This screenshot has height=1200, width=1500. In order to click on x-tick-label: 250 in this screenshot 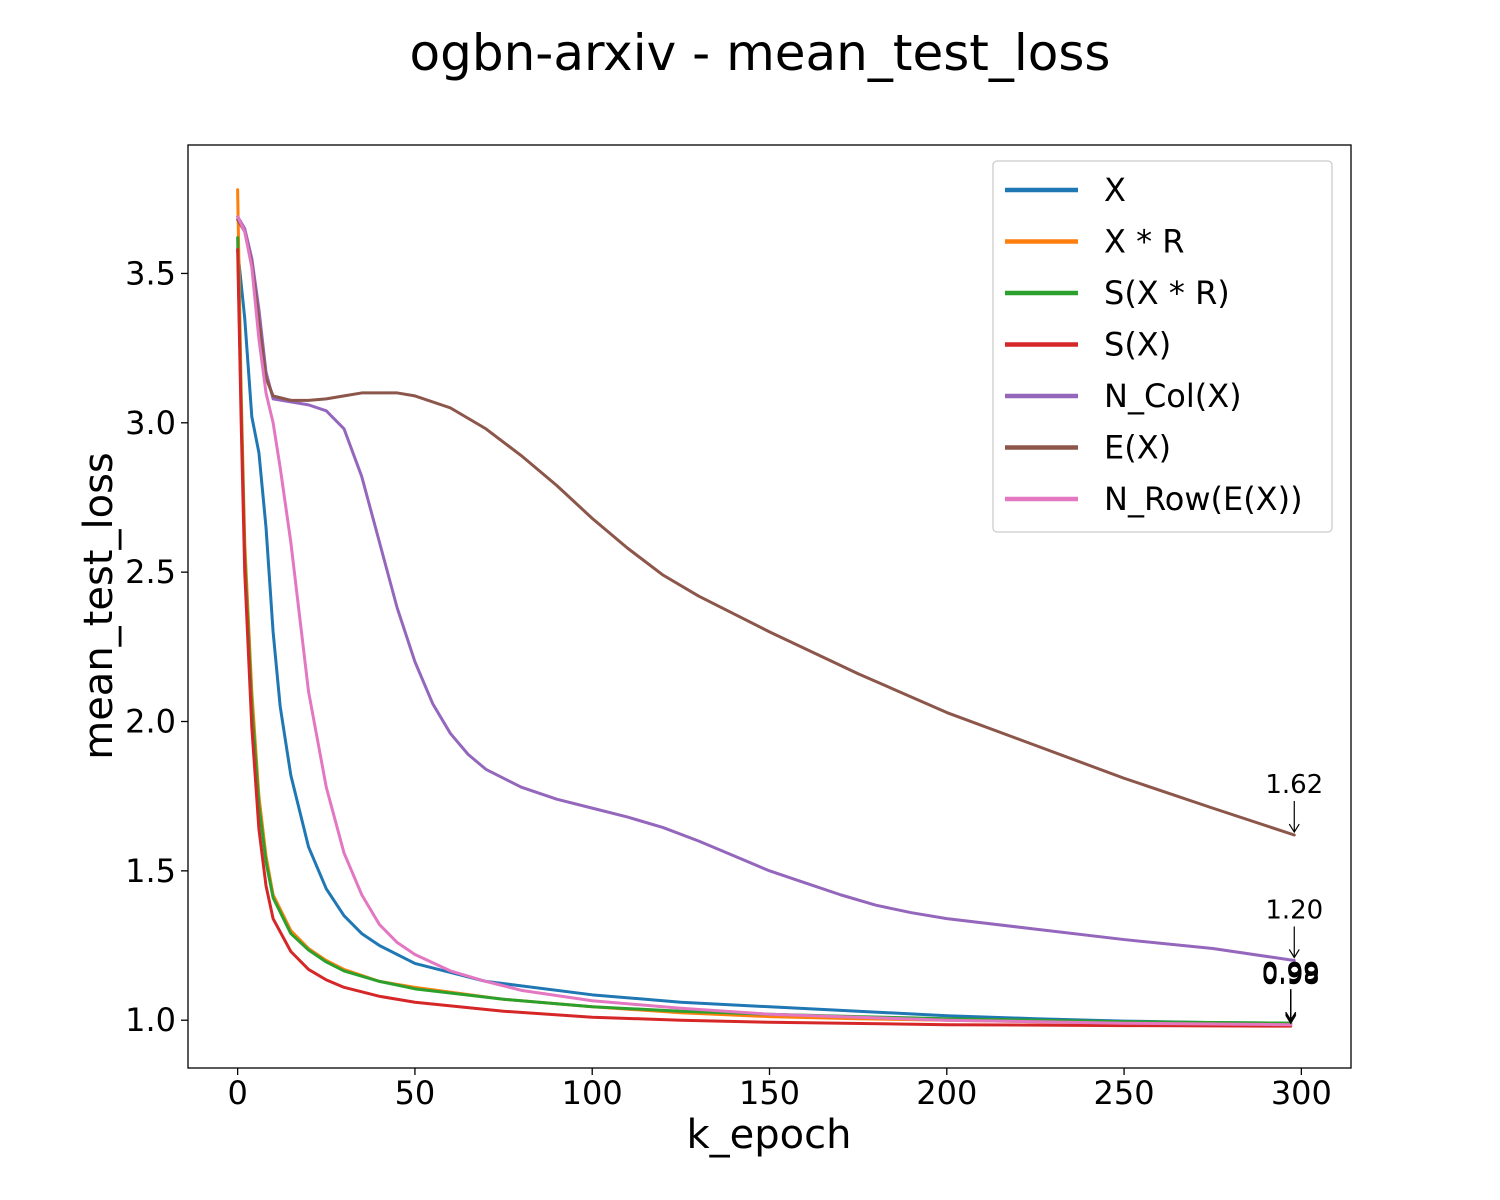, I will do `click(1124, 1093)`.